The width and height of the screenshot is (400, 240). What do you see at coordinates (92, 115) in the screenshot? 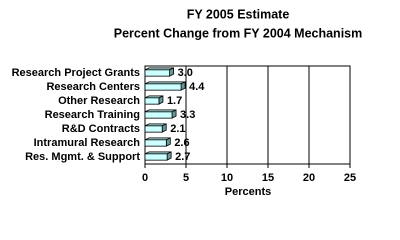
I see `y-tick-label: Research Training` at bounding box center [92, 115].